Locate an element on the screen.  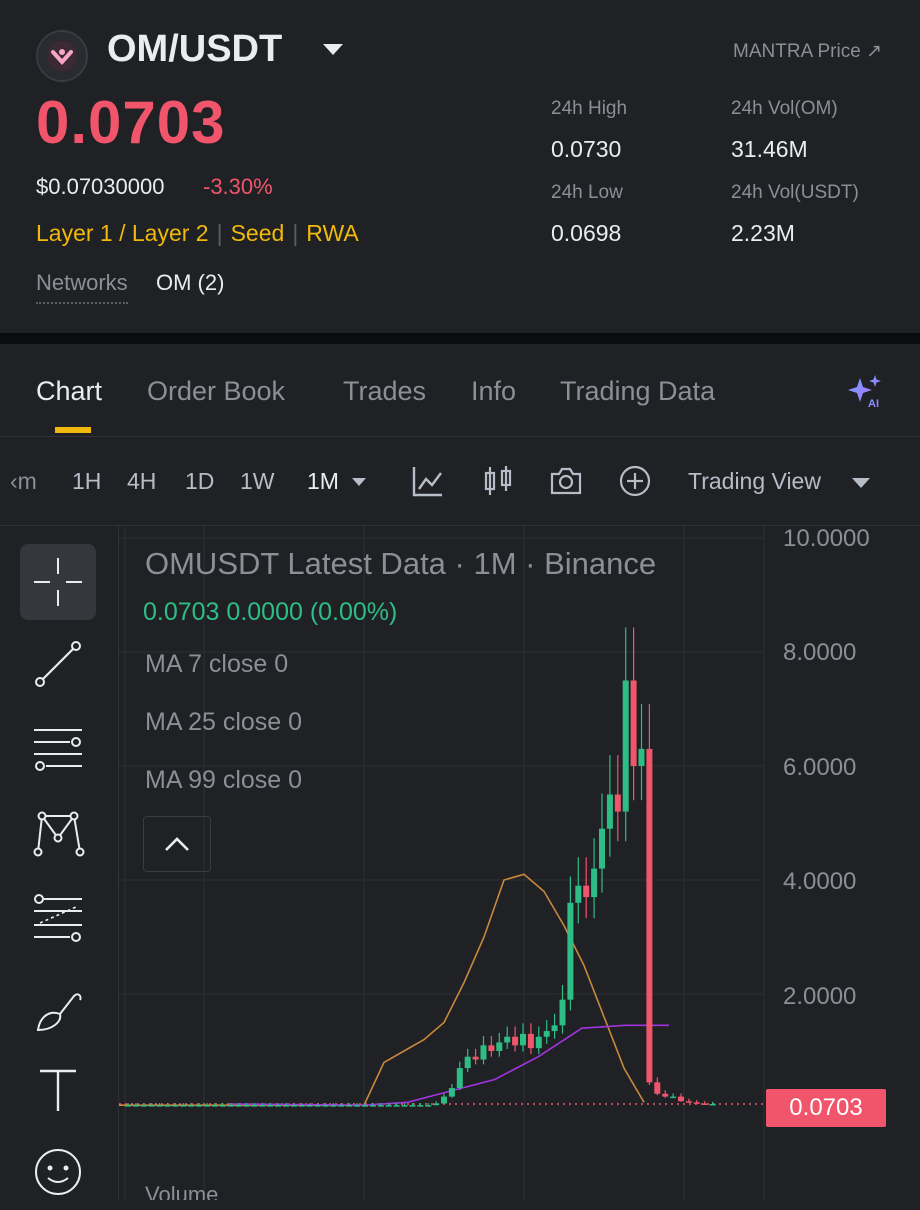
section-divider is located at coordinates (460, 338).